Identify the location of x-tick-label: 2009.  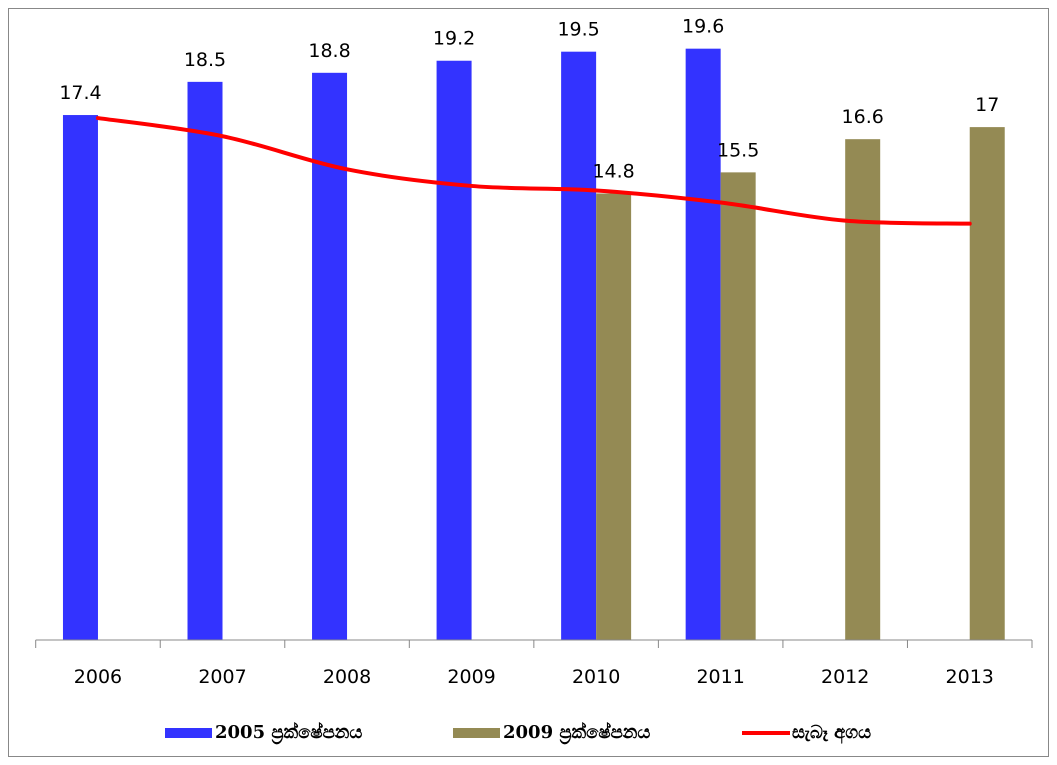
(471, 677).